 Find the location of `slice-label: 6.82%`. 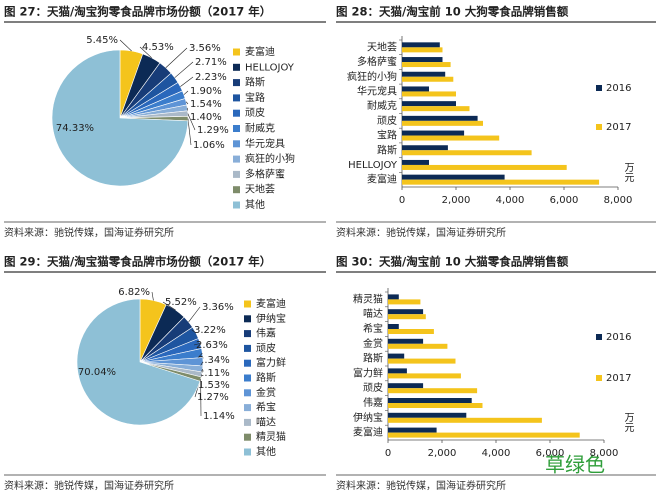

slice-label: 6.82% is located at coordinates (134, 292).